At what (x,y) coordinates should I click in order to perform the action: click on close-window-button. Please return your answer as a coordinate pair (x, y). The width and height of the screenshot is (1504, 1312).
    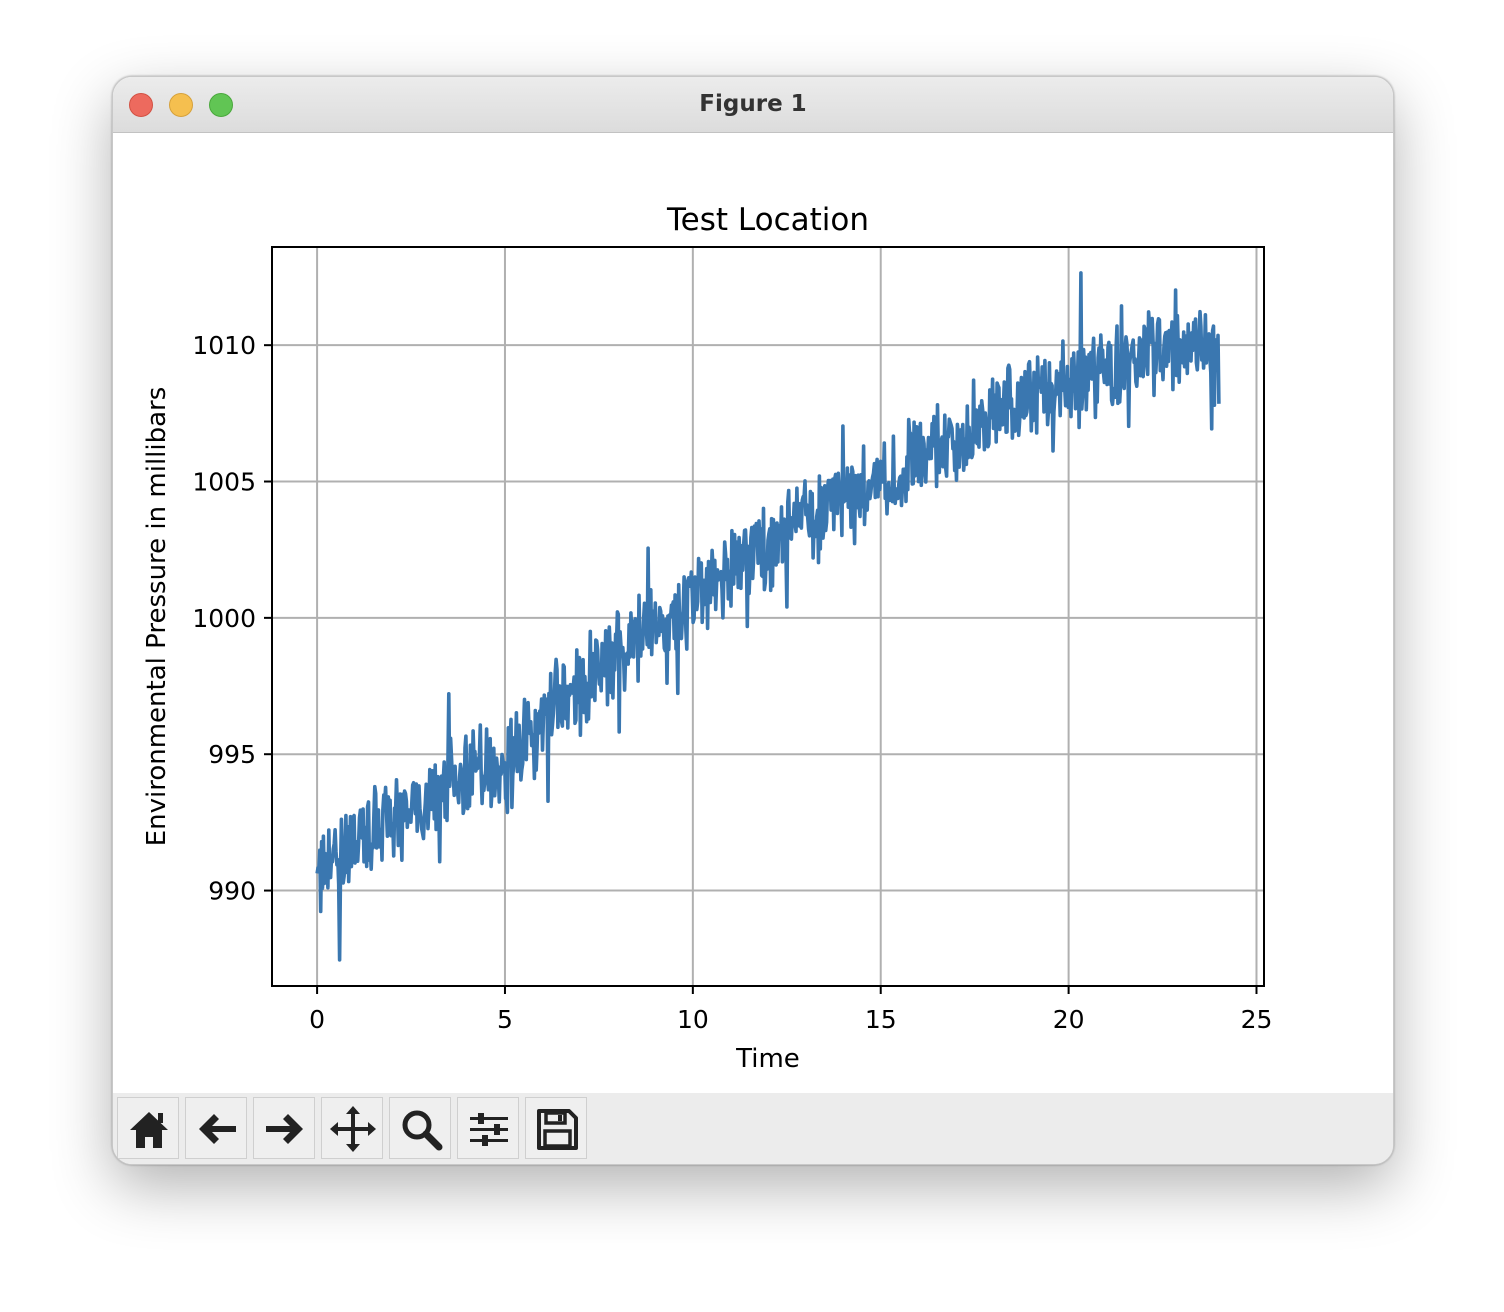
    Looking at the image, I should click on (141, 105).